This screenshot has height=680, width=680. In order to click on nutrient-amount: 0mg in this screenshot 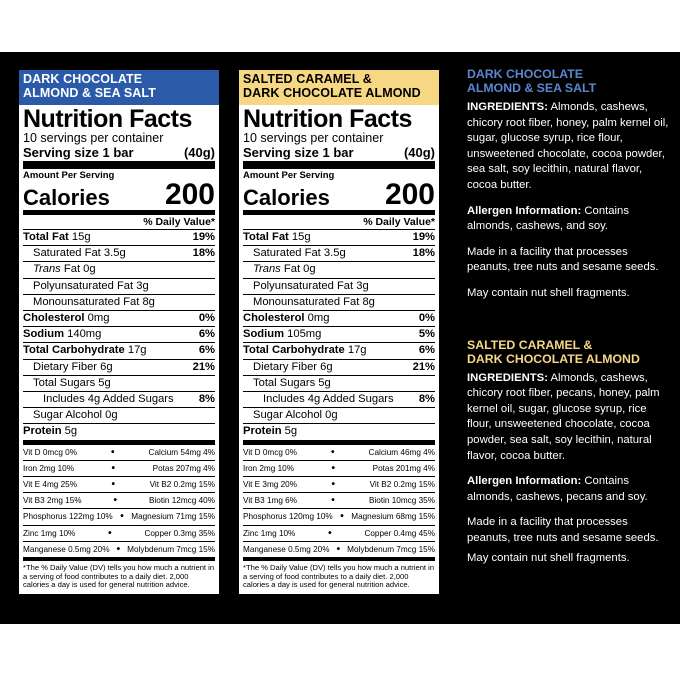, I will do `click(98, 318)`.